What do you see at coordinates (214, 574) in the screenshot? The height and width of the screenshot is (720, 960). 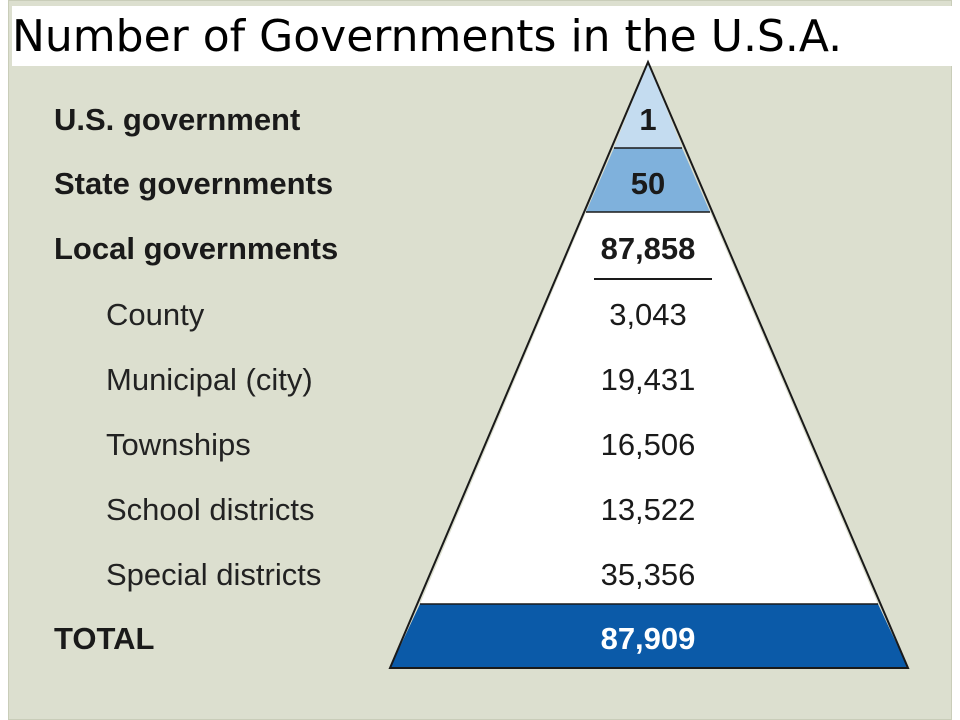 I see `label-special-districts: Special districts` at bounding box center [214, 574].